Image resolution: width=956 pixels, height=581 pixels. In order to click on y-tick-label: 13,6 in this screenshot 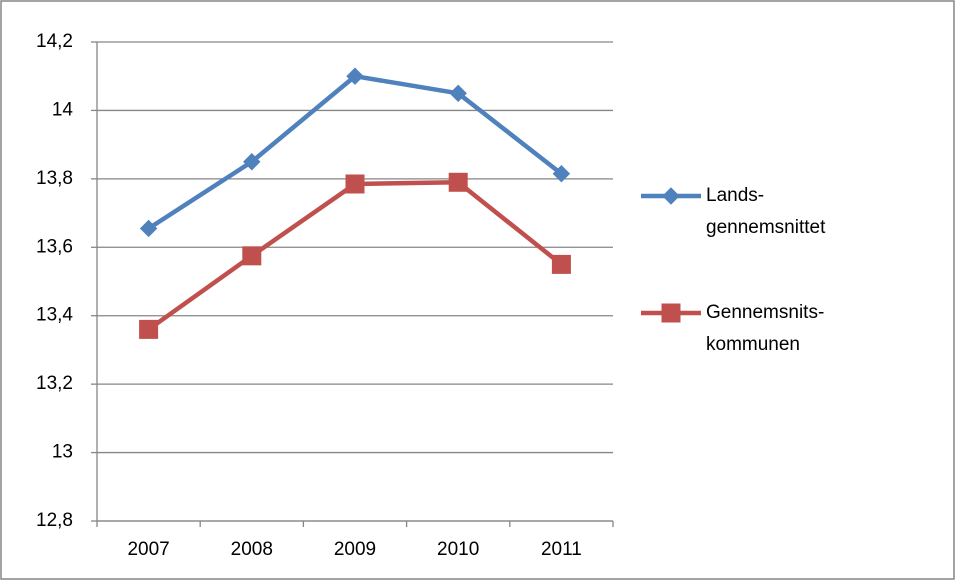, I will do `click(54, 246)`.